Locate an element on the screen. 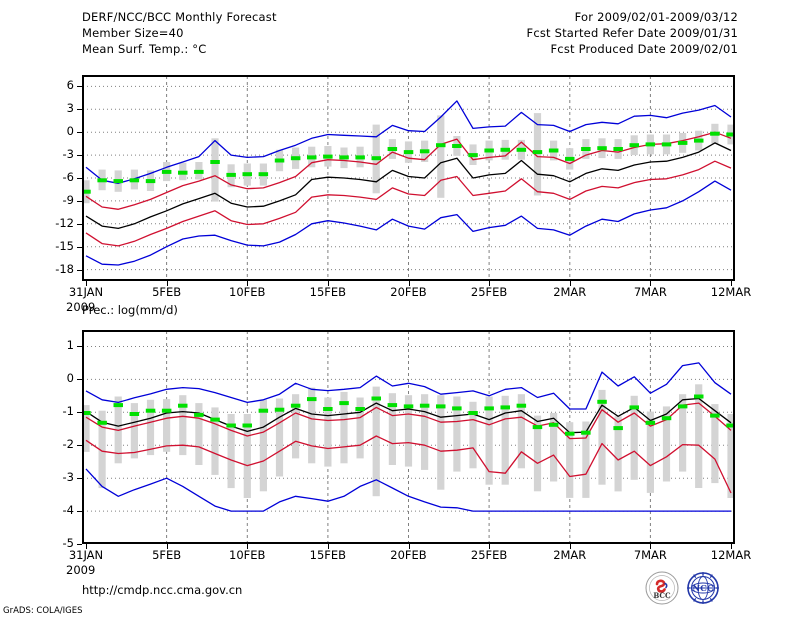 This screenshot has height=618, width=800. y-tick-label: -12 is located at coordinates (64, 222).